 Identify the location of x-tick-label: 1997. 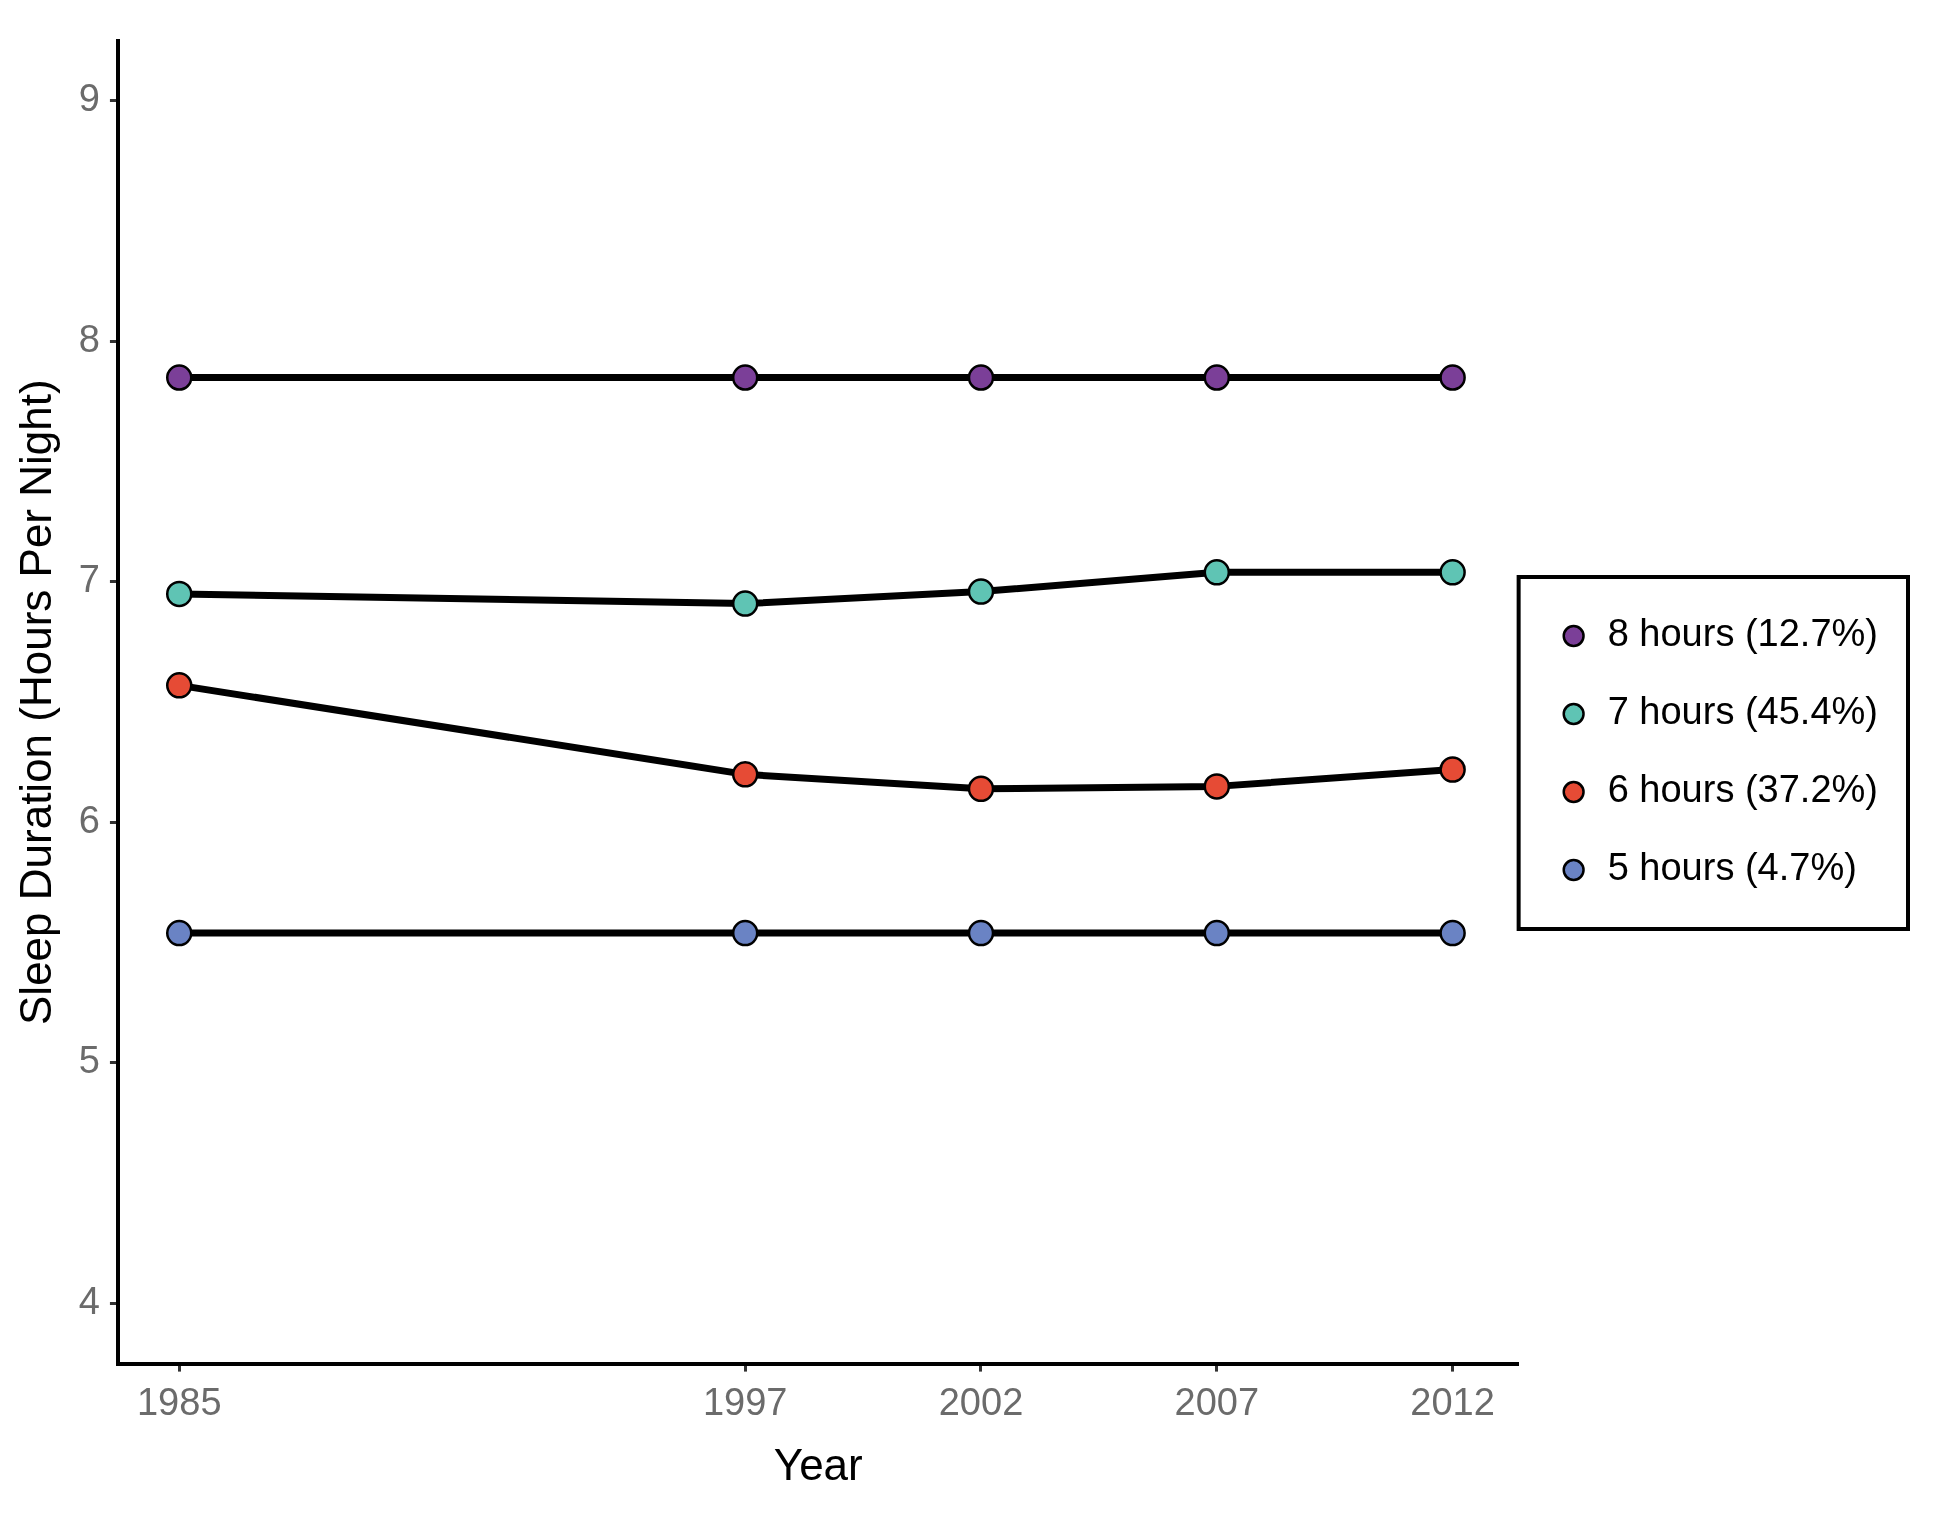
(745, 1401).